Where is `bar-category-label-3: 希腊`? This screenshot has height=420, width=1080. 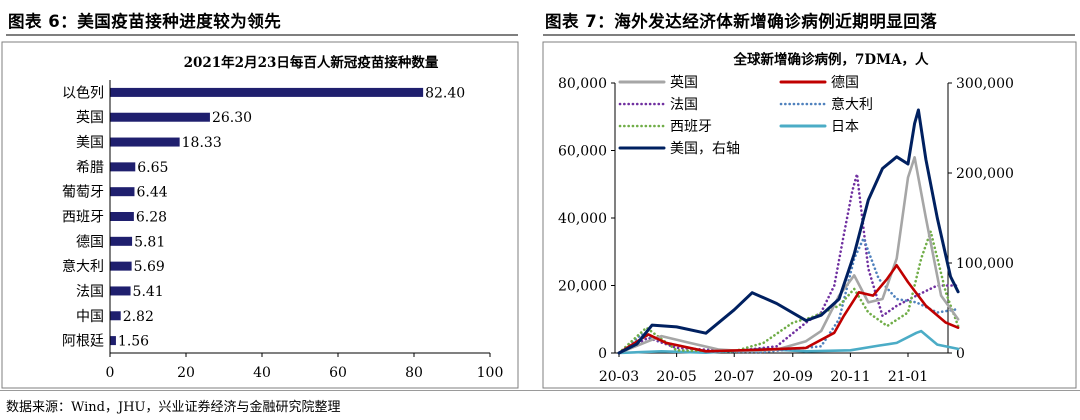 bar-category-label-3: 希腊 is located at coordinates (90, 168).